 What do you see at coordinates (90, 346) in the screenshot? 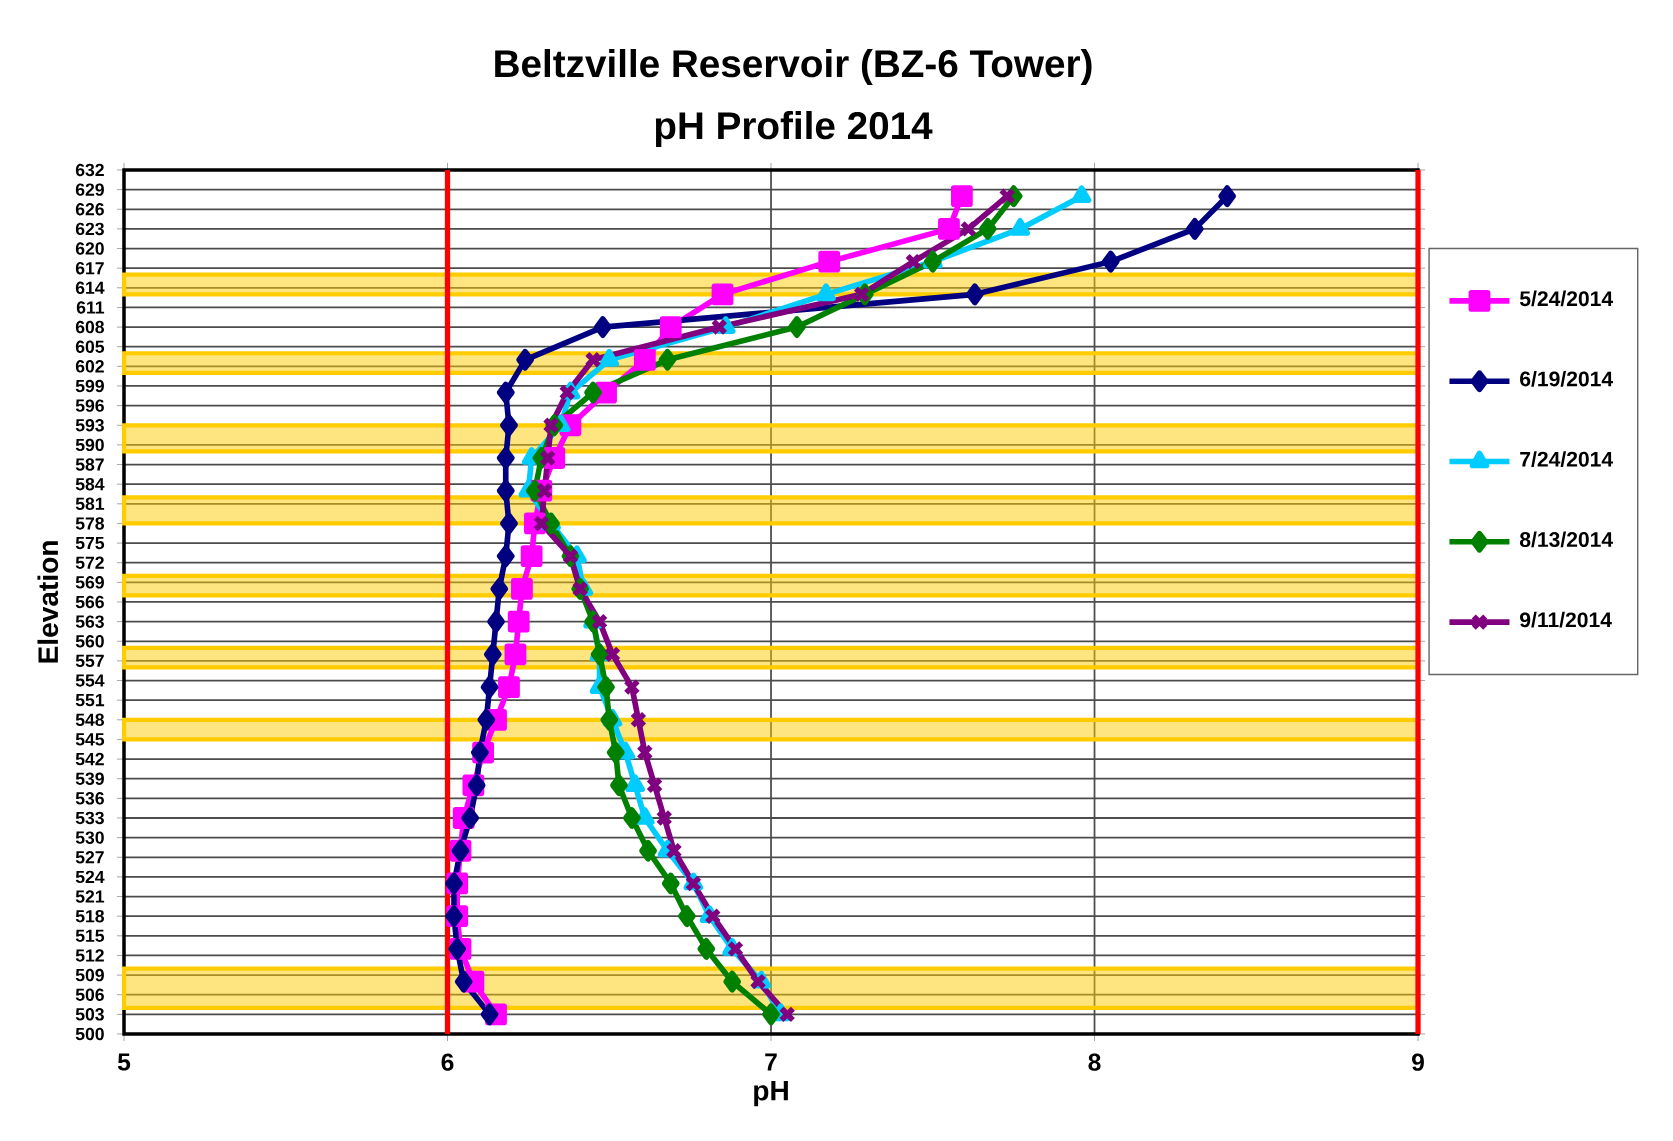
I see `y-tick-label: 605` at bounding box center [90, 346].